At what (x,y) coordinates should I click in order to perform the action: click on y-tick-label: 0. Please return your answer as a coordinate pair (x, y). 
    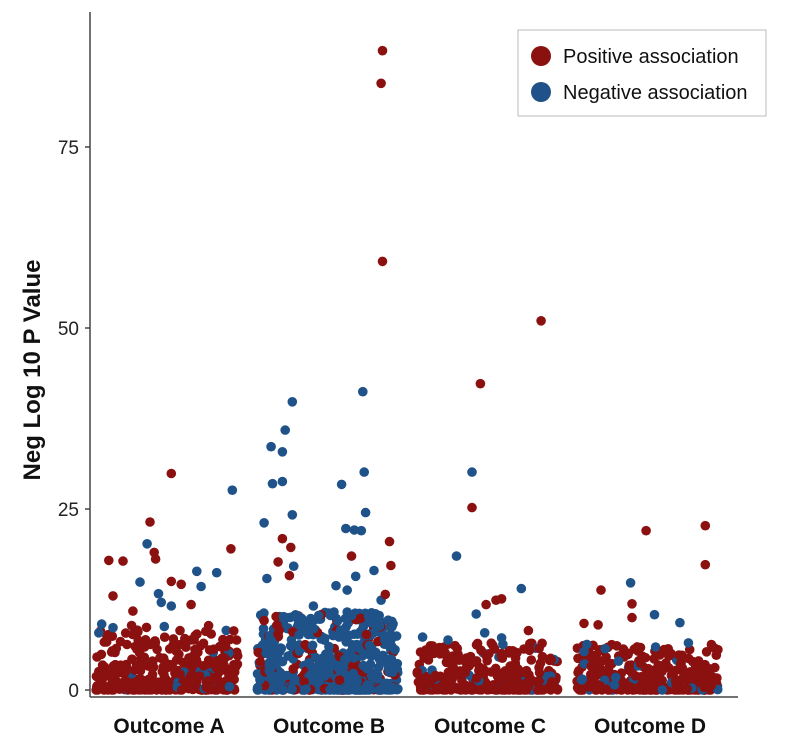
    Looking at the image, I should click on (73, 691).